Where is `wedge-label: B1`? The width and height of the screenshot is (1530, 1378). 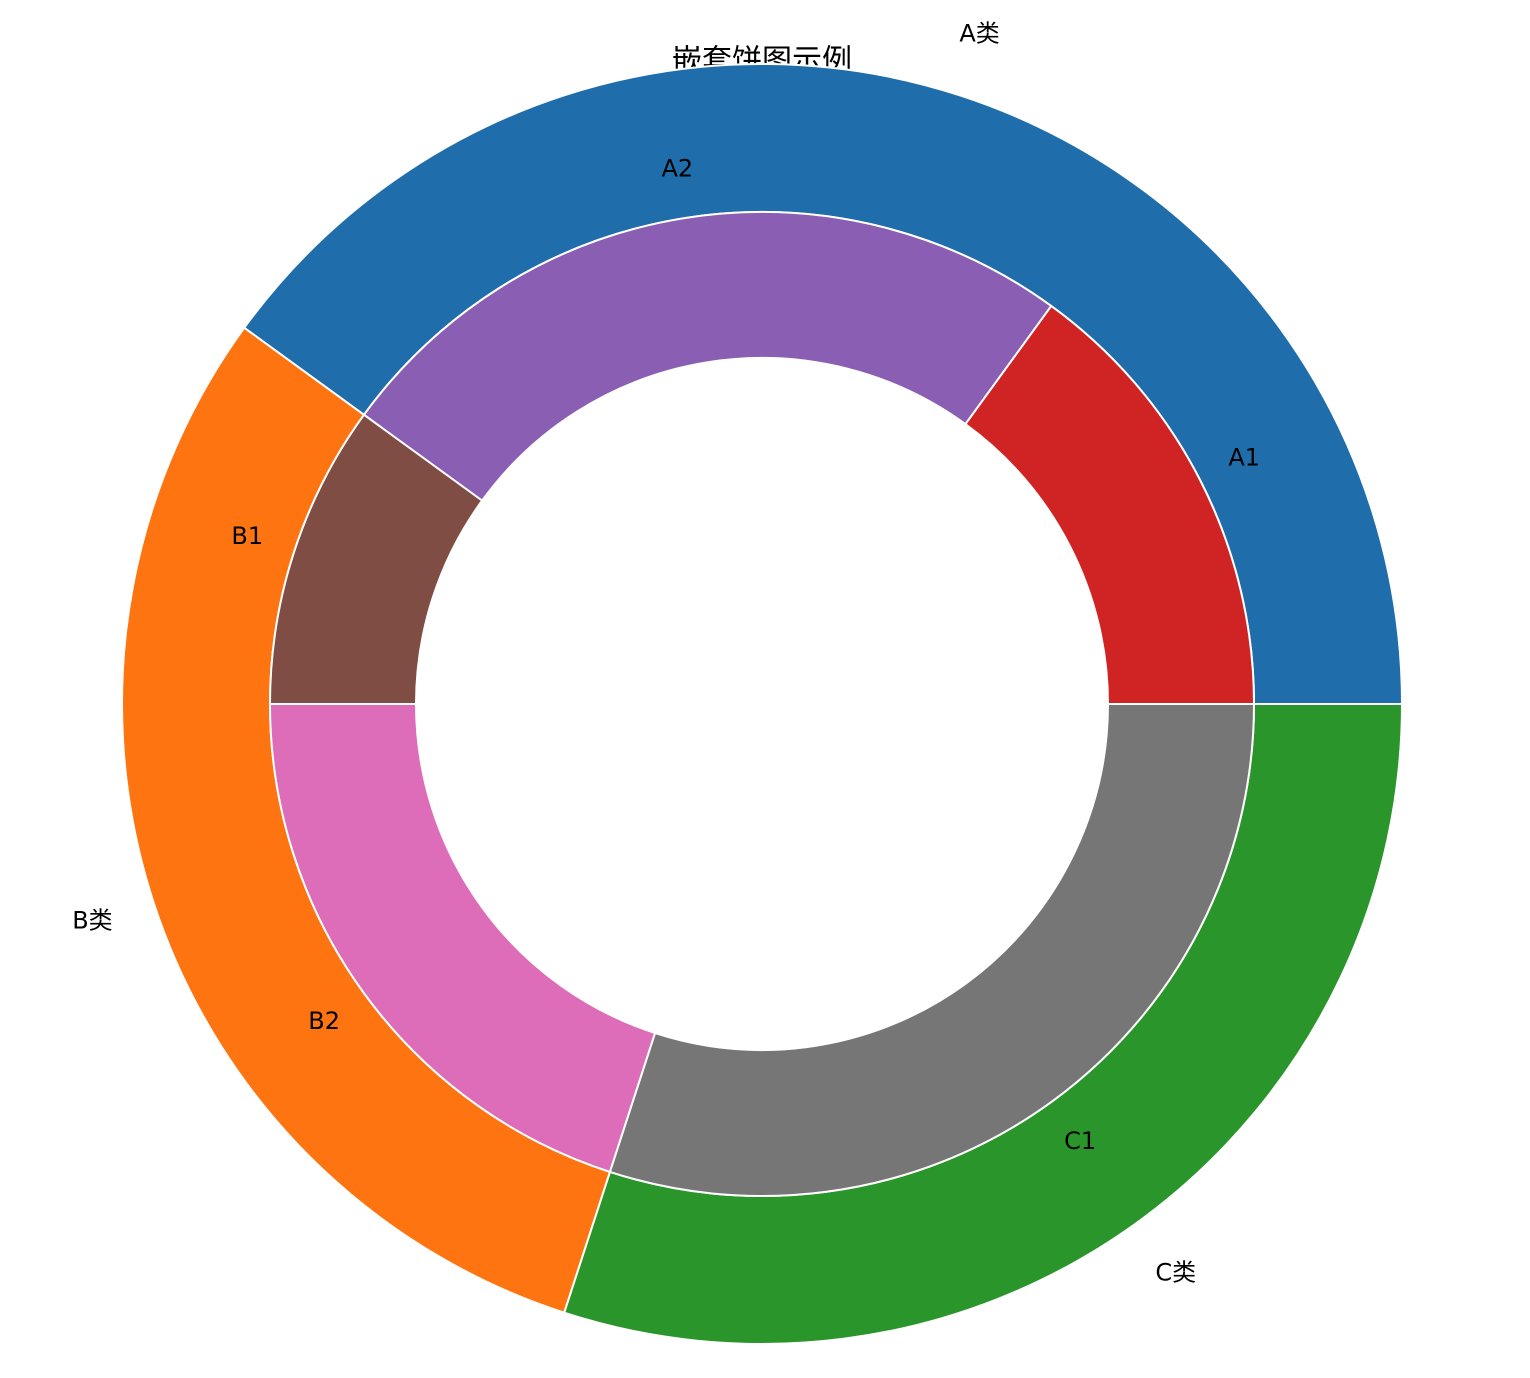 wedge-label: B1 is located at coordinates (247, 536).